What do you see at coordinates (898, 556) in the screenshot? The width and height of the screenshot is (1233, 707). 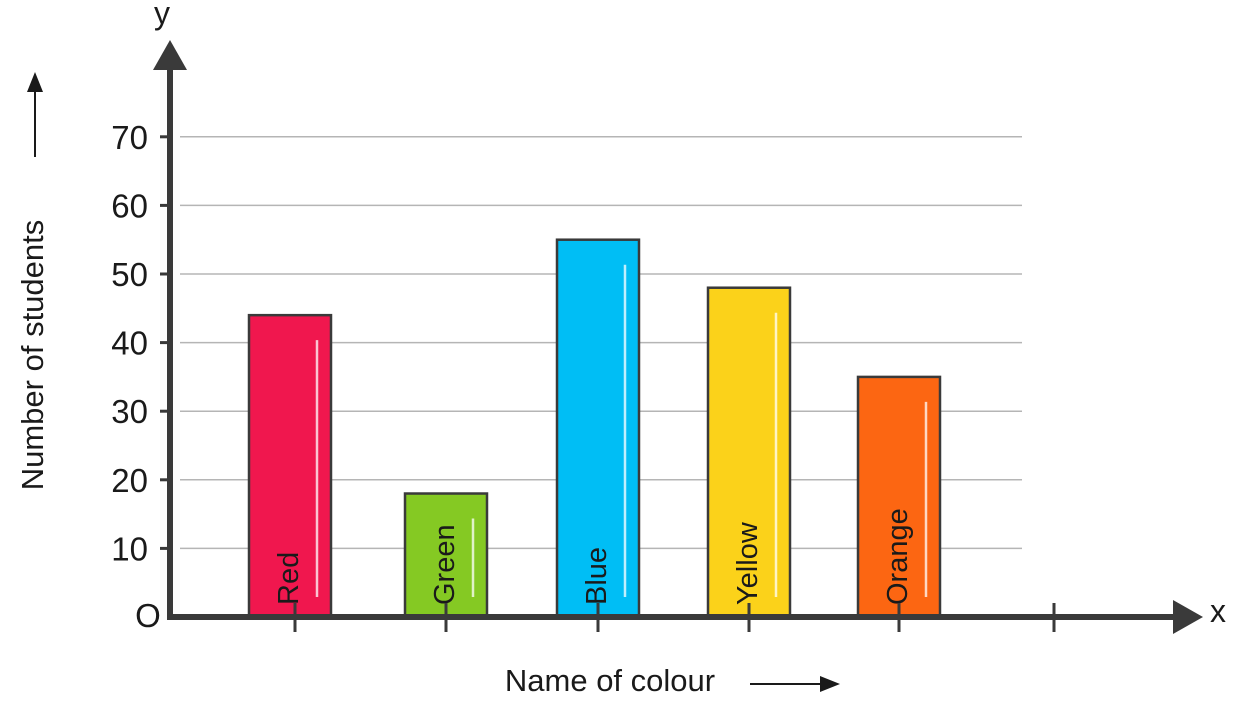 I see `bar-label: Orange` at bounding box center [898, 556].